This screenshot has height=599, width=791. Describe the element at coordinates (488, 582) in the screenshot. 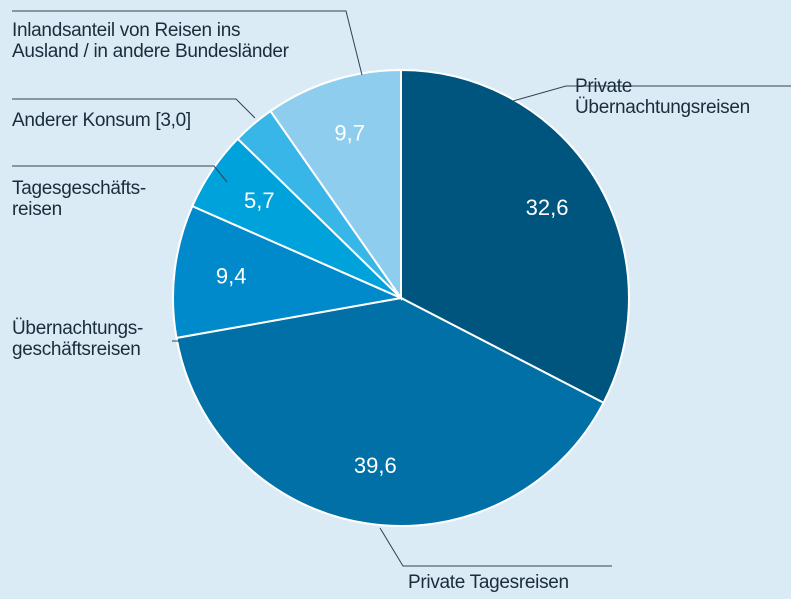

I see `slice-label: Private Tagesreisen` at that location.